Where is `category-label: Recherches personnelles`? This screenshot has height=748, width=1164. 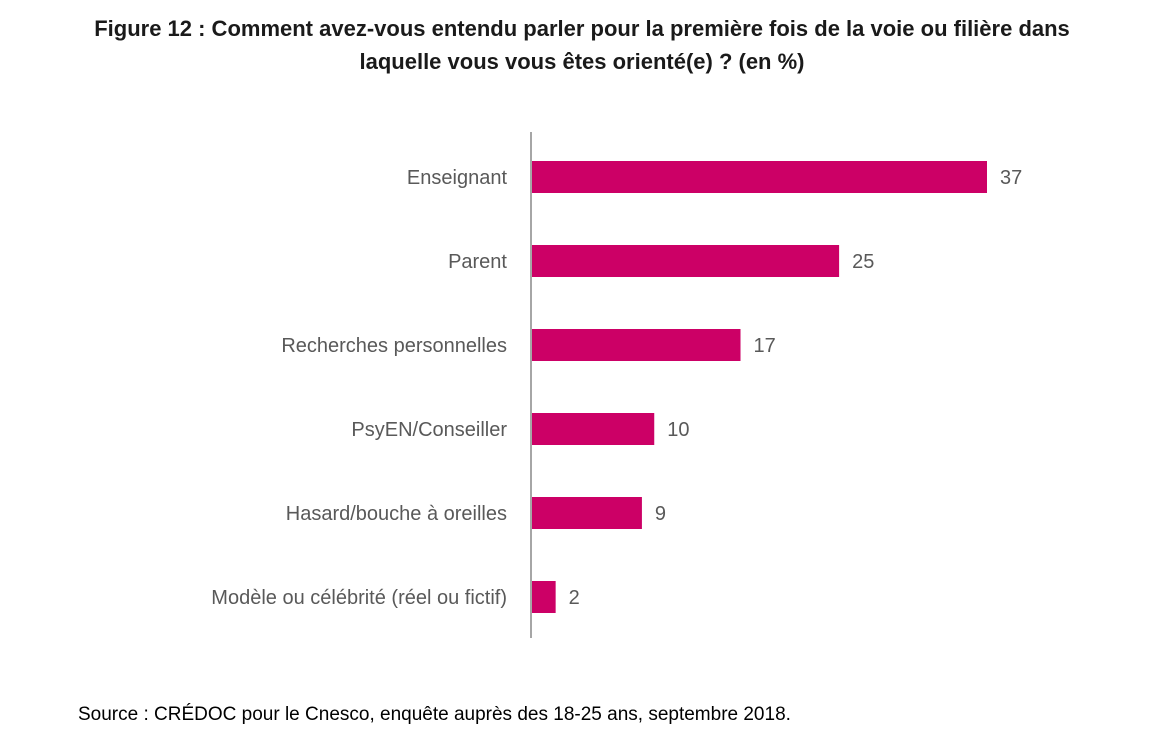 category-label: Recherches personnelles is located at coordinates (394, 346).